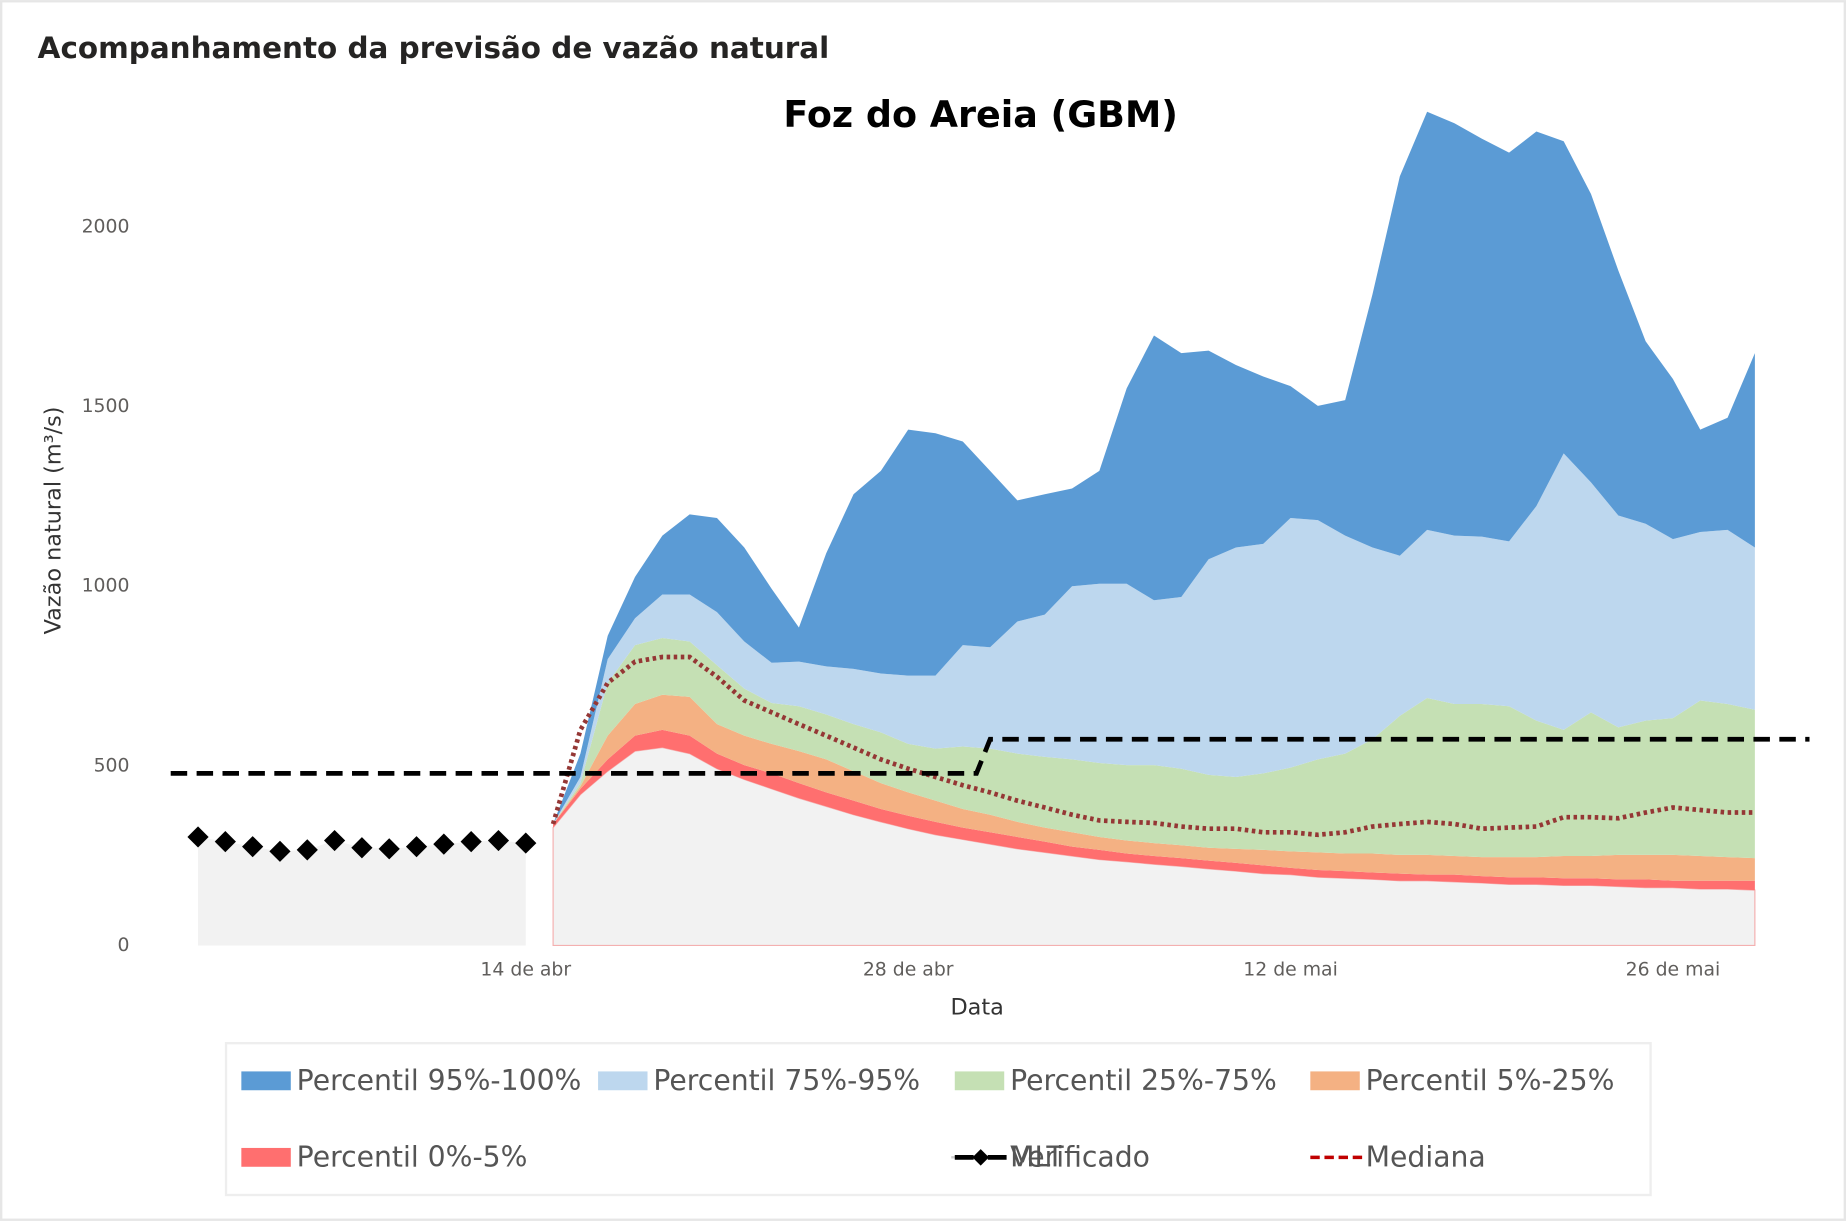 This screenshot has width=1846, height=1221. I want to click on legend-label: Percentil 5%-25%, so click(1490, 1080).